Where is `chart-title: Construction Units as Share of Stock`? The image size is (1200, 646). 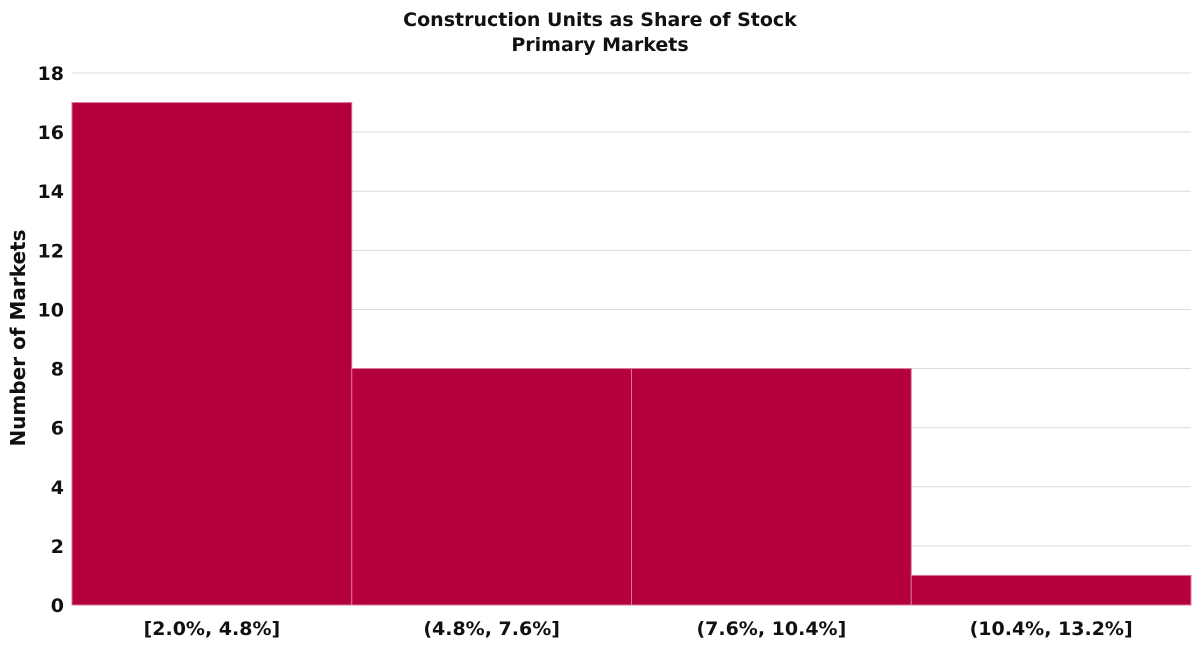 chart-title: Construction Units as Share of Stock is located at coordinates (600, 20).